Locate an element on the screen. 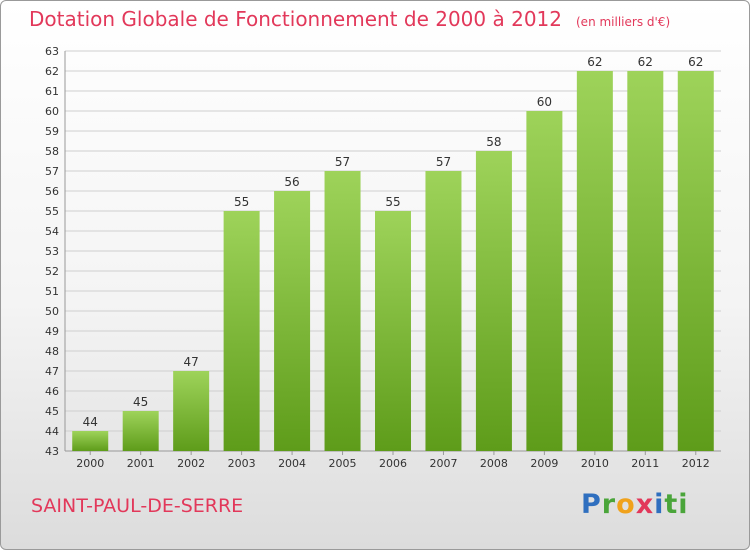 The height and width of the screenshot is (550, 750). y-tick-label: 55 is located at coordinates (52, 211).